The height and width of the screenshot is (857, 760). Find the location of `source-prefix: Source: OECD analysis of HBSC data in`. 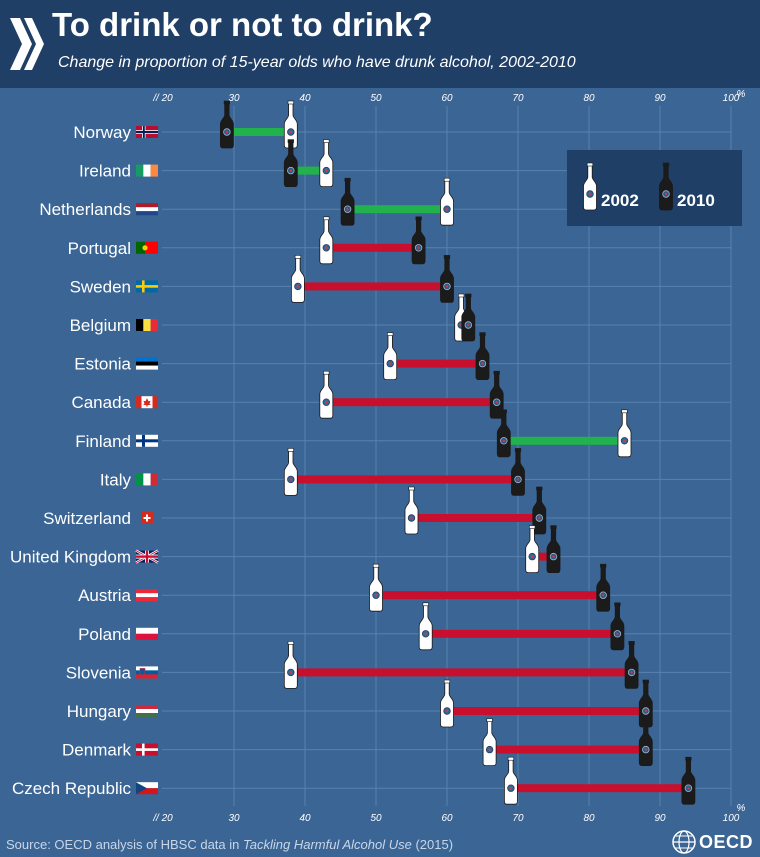

source-prefix: Source: OECD analysis of HBSC data in is located at coordinates (124, 844).